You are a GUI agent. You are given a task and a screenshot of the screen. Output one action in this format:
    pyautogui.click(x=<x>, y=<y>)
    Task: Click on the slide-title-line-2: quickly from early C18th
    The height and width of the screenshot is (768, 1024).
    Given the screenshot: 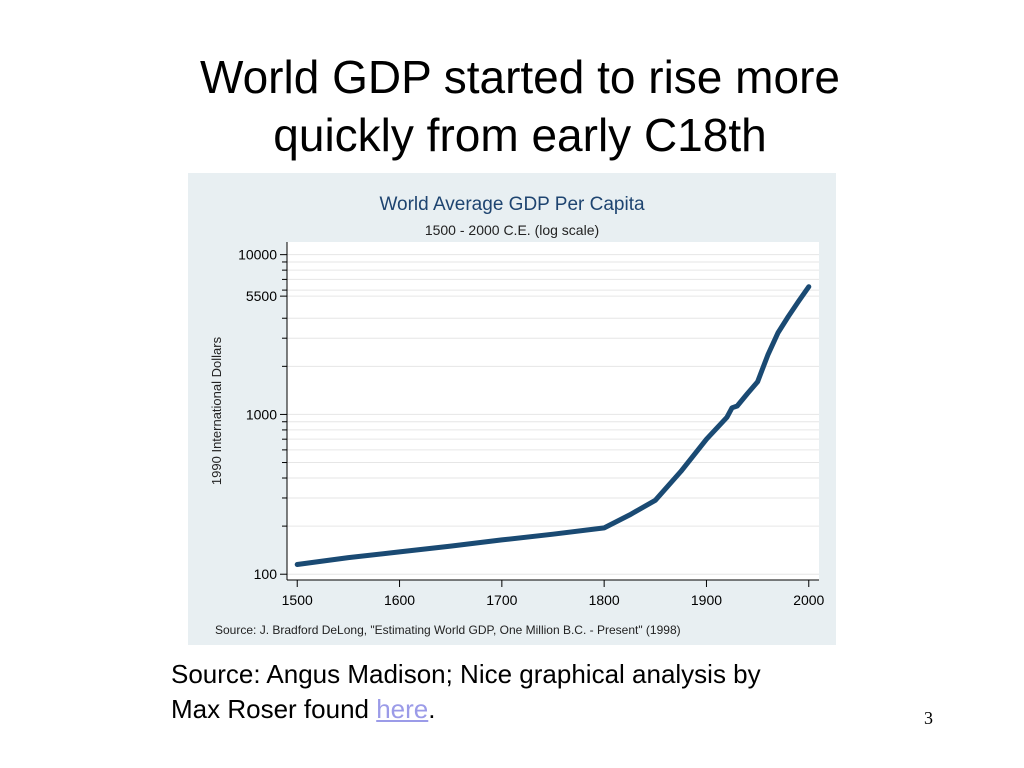 What is the action you would take?
    pyautogui.click(x=520, y=135)
    